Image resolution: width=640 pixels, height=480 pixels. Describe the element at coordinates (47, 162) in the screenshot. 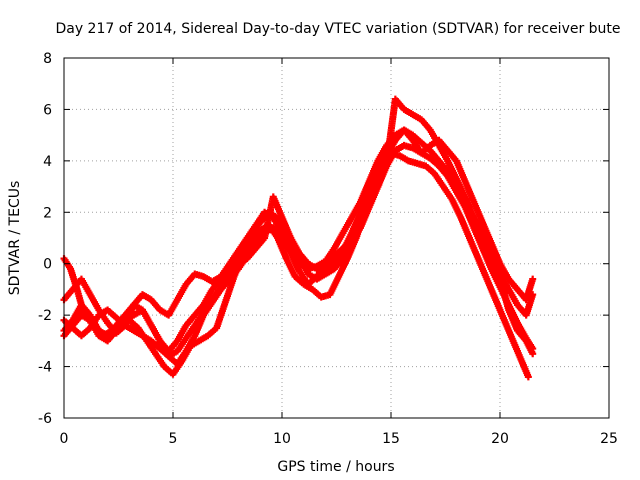

I see `y-tick-label: 4` at that location.